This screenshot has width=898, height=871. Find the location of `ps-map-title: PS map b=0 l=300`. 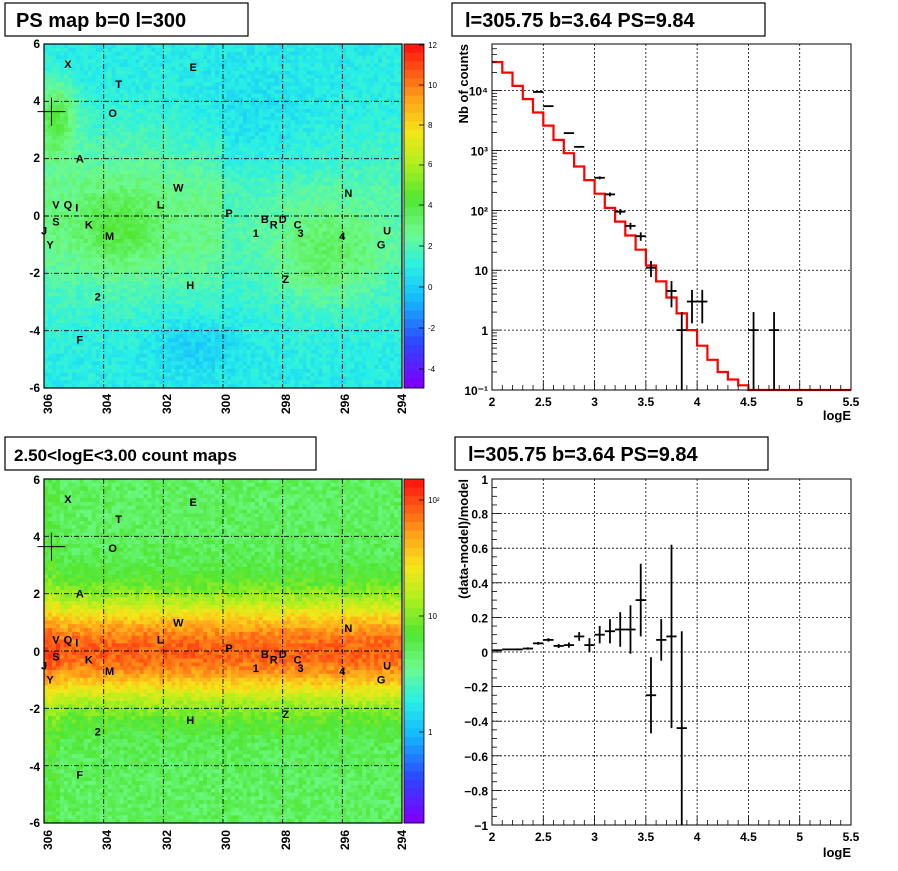

ps-map-title: PS map b=0 l=300 is located at coordinates (101, 21).